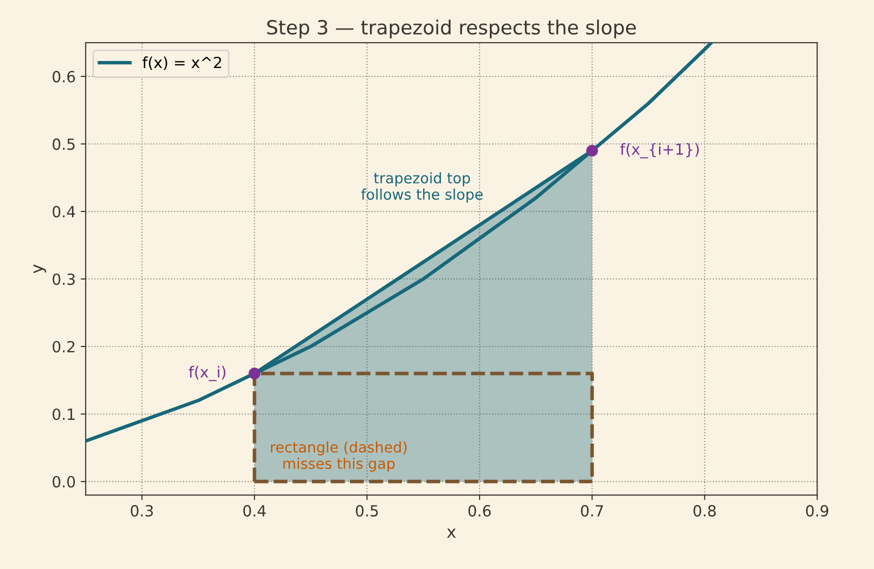 The image size is (874, 569). Describe the element at coordinates (479, 511) in the screenshot. I see `x-tick-label: 0.6` at that location.